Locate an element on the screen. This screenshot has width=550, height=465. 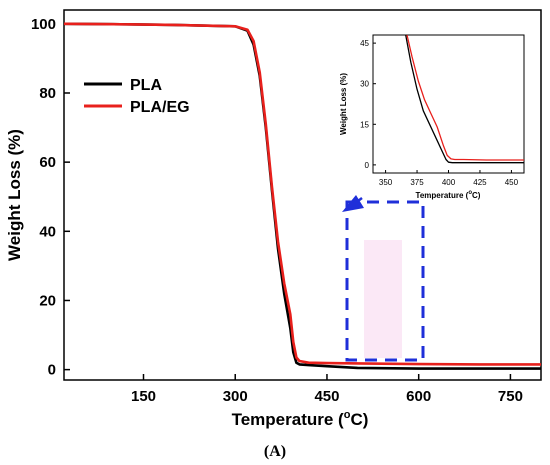
y-tick-label: 45 is located at coordinates (364, 43).